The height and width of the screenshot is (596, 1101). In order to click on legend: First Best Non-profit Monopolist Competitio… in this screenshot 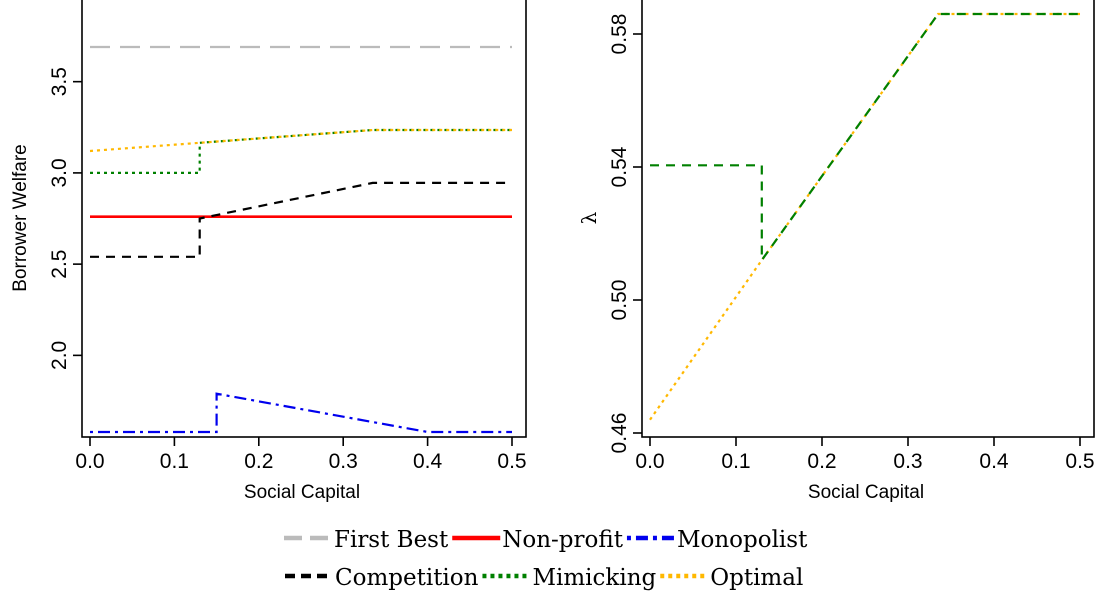, I will do `click(546, 559)`.